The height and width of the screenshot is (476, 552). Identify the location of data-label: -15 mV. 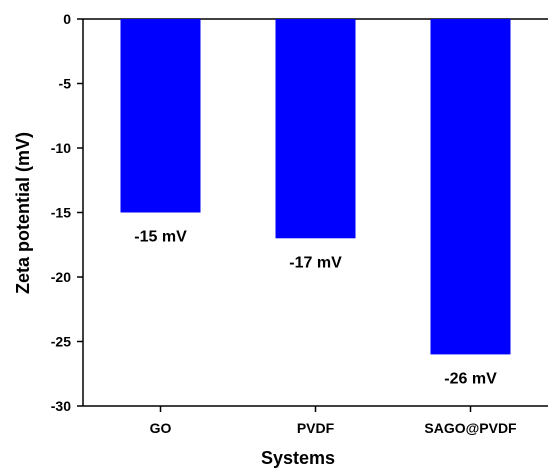
(160, 237).